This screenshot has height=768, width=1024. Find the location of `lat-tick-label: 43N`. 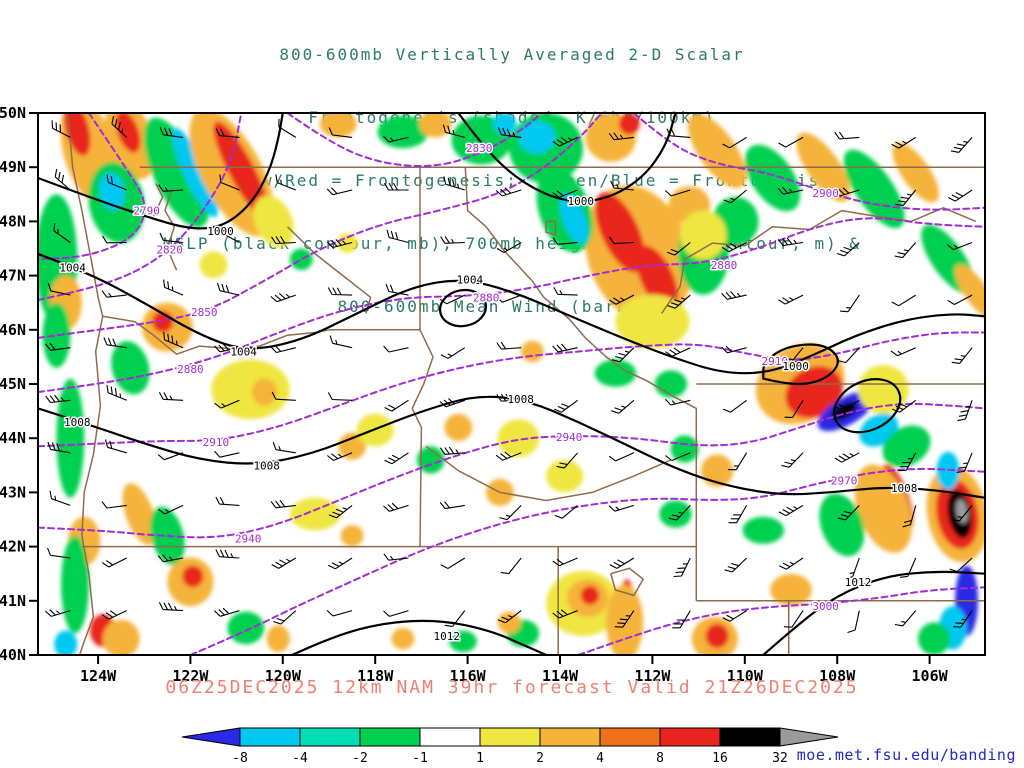

lat-tick-label: 43N is located at coordinates (13, 492).